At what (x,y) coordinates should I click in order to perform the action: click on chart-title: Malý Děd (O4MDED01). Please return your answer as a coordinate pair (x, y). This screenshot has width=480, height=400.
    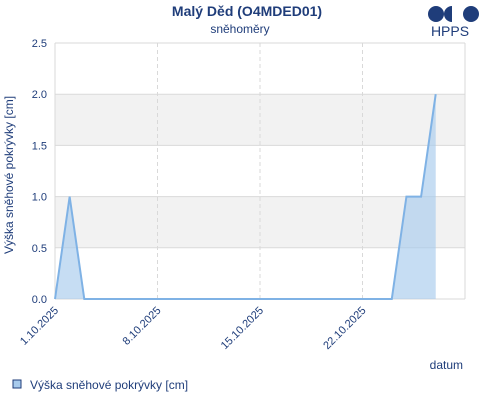
    Looking at the image, I should click on (247, 11).